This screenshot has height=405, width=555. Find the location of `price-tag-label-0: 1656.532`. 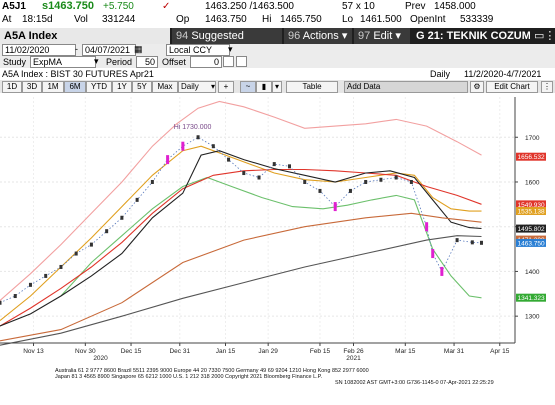

price-tag-label-0: 1656.532 is located at coordinates (531, 157).